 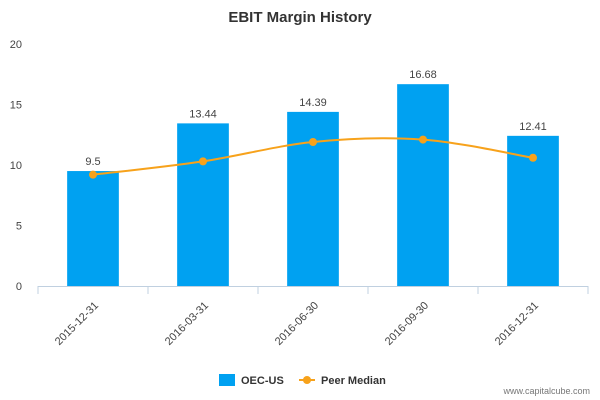 What do you see at coordinates (407, 324) in the screenshot?
I see `x-tick-label: 2016-09-30` at bounding box center [407, 324].